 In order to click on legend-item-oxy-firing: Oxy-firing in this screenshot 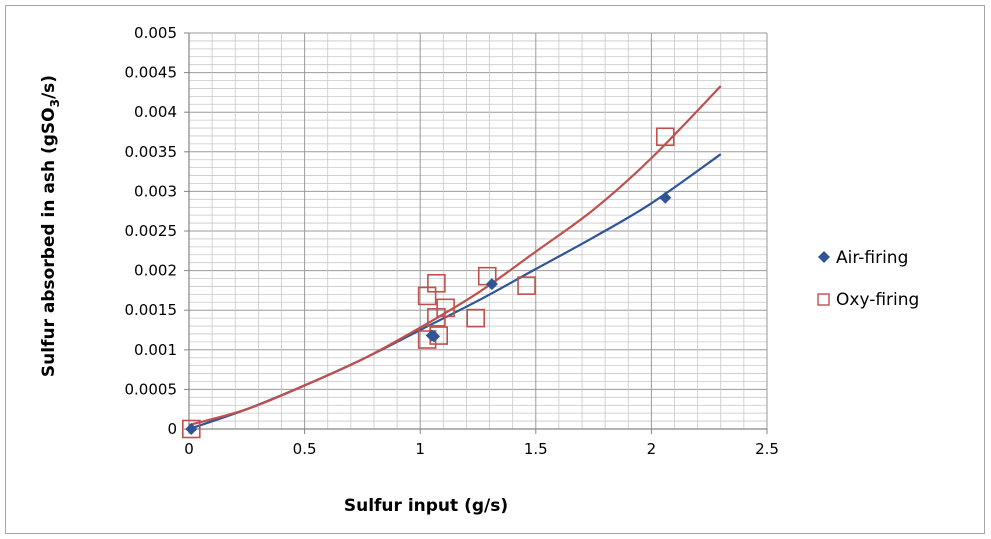, I will do `click(868, 300)`.